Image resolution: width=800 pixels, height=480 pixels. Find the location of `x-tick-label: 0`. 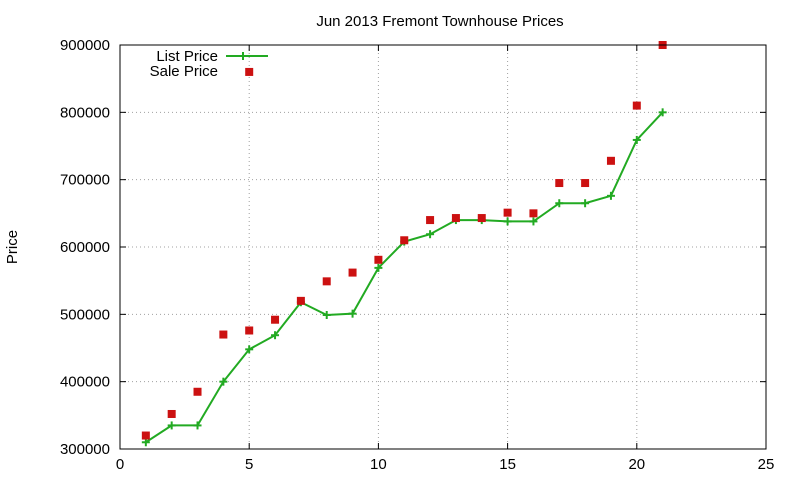

x-tick-label: 0 is located at coordinates (120, 464).